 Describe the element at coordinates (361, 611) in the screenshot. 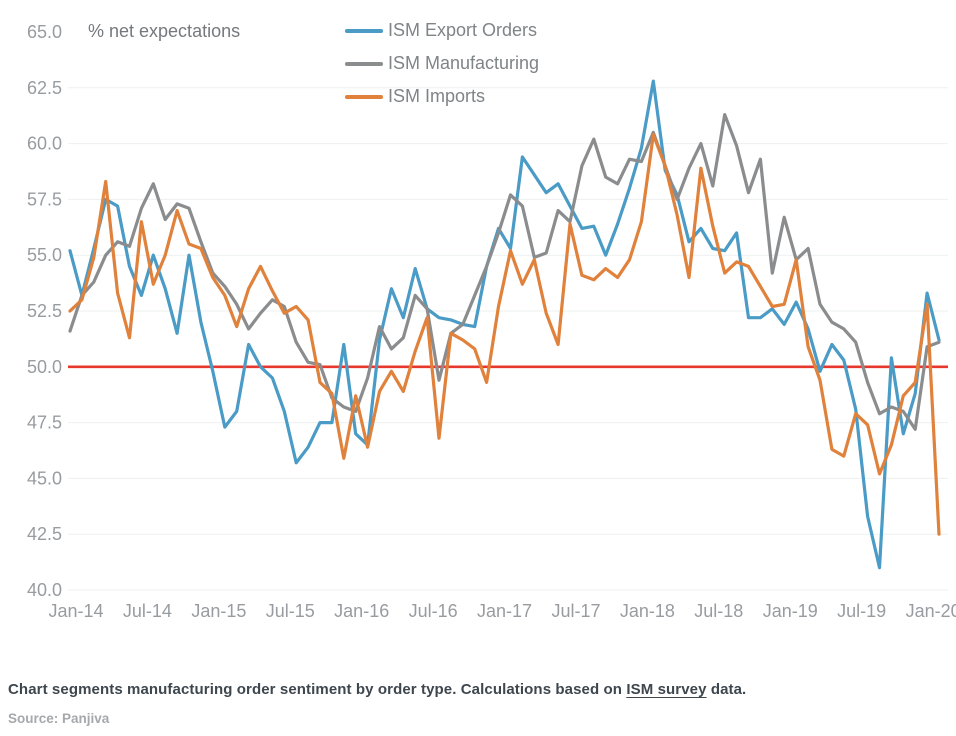

I see `x-tick-label: Jan-16` at that location.